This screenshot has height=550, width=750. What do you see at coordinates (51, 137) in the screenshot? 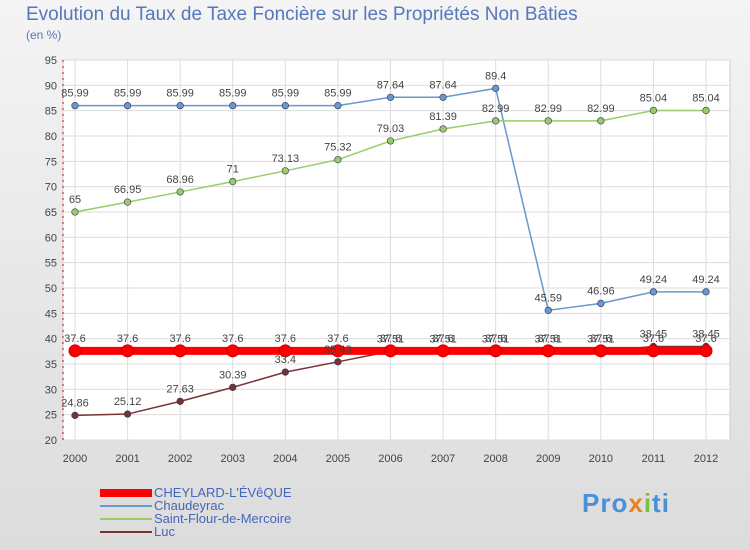
I see `y-tick-label: 80` at bounding box center [51, 137].